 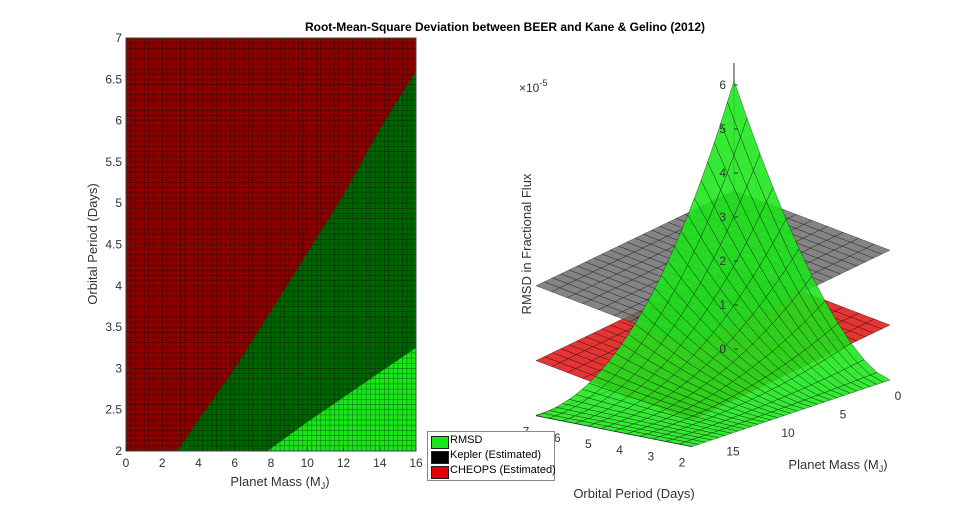 What do you see at coordinates (92, 243) in the screenshot?
I see `left-ylabel: Orbital Period (Days)` at bounding box center [92, 243].